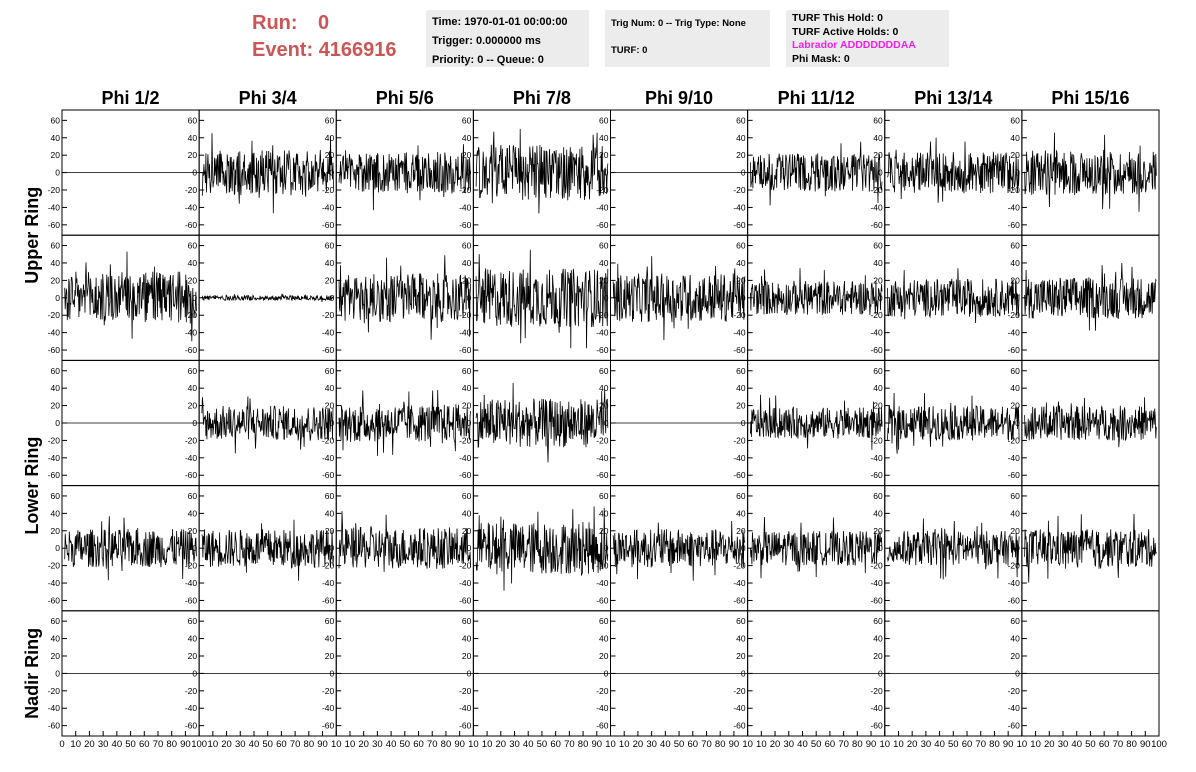 The width and height of the screenshot is (1196, 772). I want to click on x-tick-label: 80, so click(720, 744).